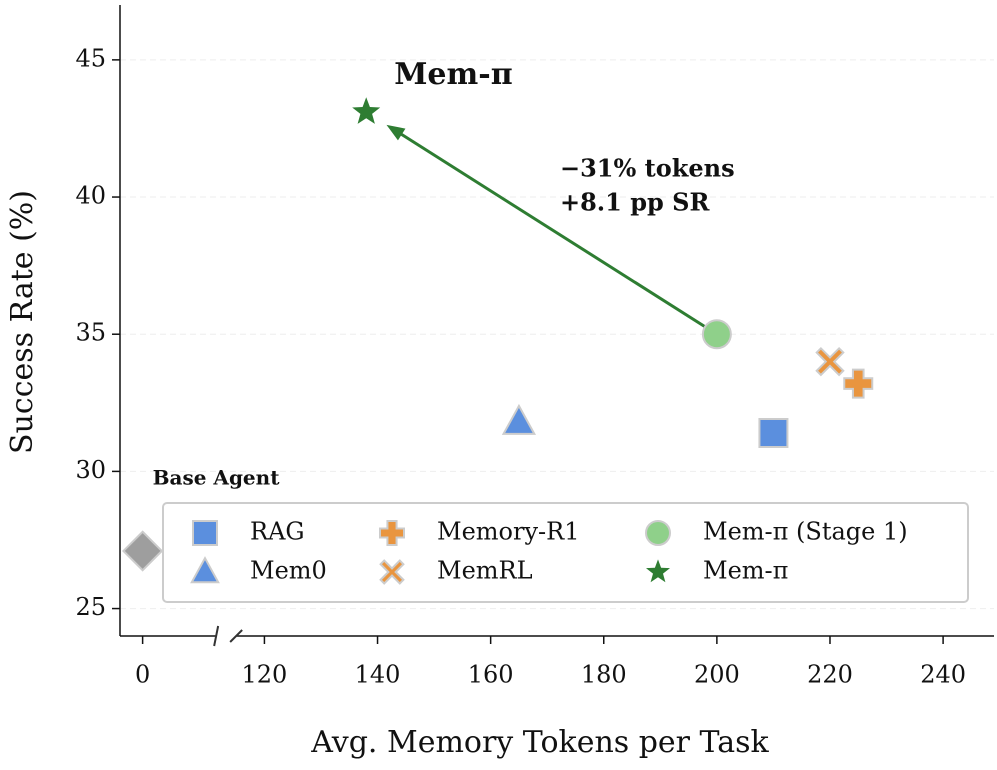 Image resolution: width=997 pixels, height=770 pixels. I want to click on legend-label: Memory-R1, so click(508, 532).